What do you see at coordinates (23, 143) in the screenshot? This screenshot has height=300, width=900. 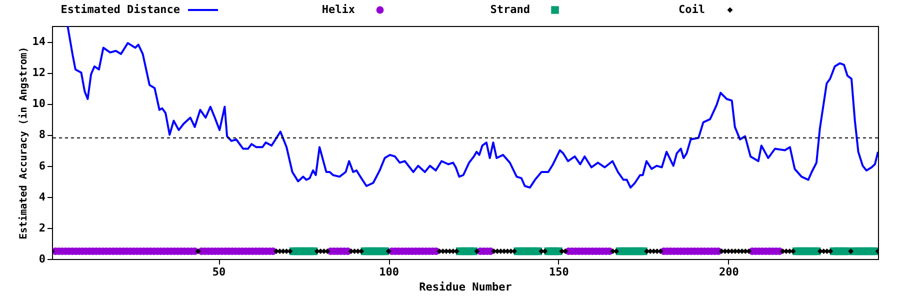 I see `y-axis-title: Estimated Accuracy (in Angstrom)` at bounding box center [23, 143].